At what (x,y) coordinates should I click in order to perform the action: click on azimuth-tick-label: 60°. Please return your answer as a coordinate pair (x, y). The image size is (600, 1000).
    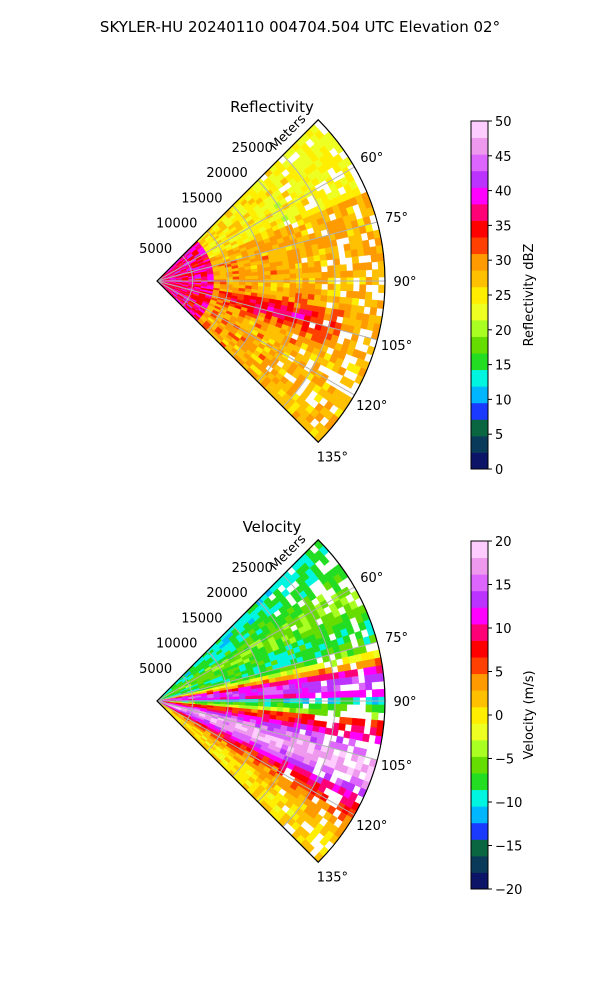
    Looking at the image, I should click on (371, 158).